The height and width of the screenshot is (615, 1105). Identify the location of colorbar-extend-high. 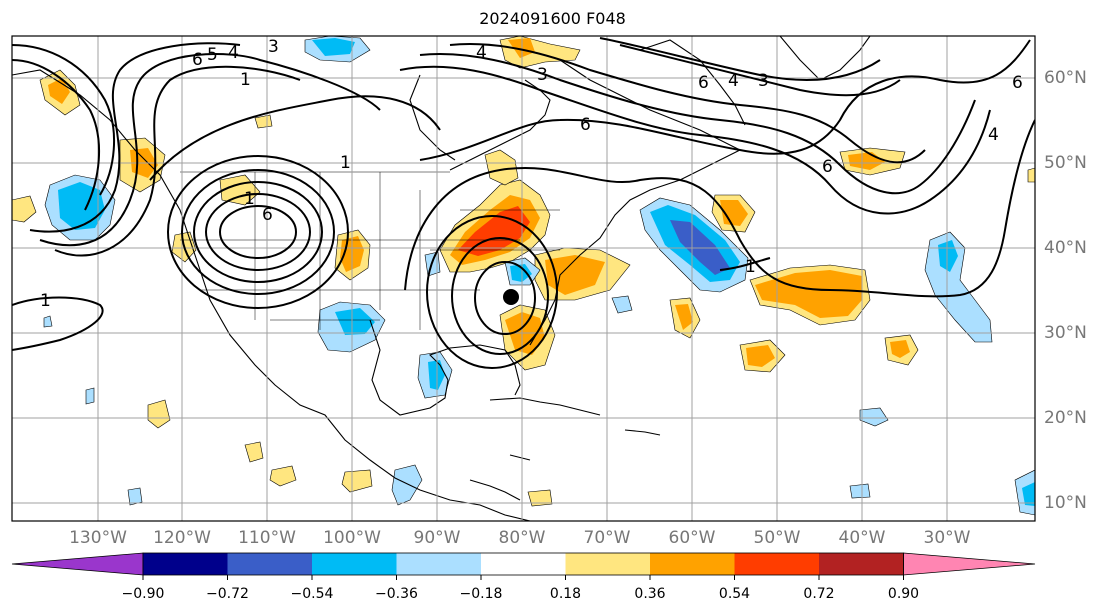
(969, 564).